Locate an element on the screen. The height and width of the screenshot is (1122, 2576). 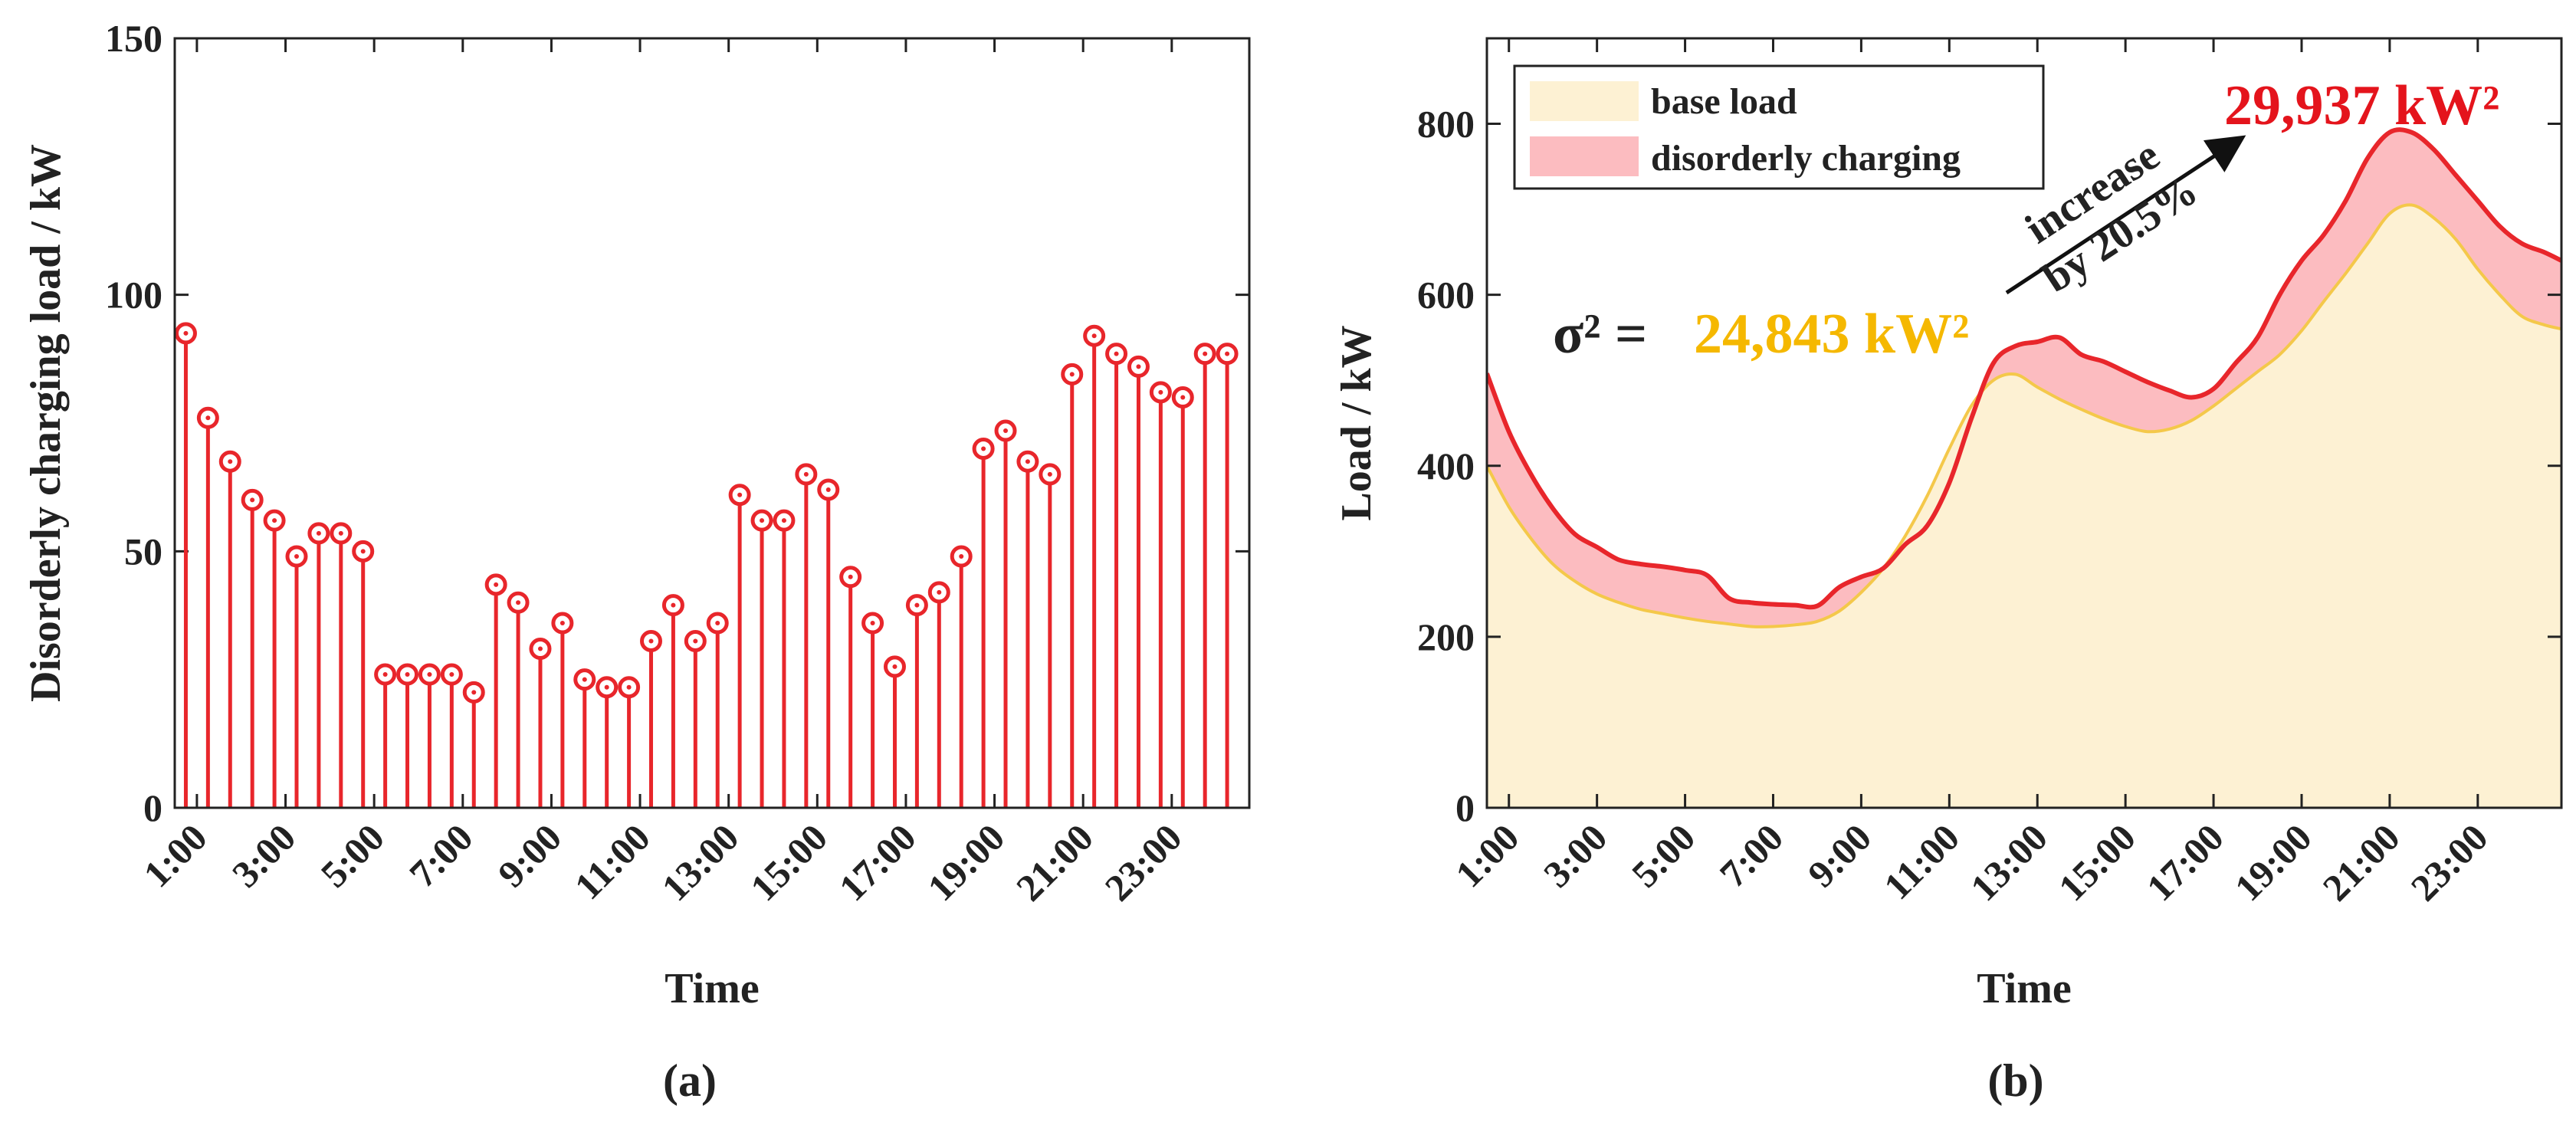
panel-a-x-tick-label: 19:00 is located at coordinates (965, 862).